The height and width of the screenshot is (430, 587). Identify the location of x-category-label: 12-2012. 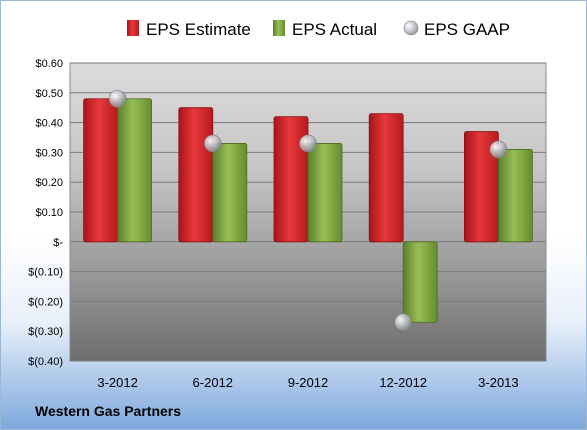
(403, 382).